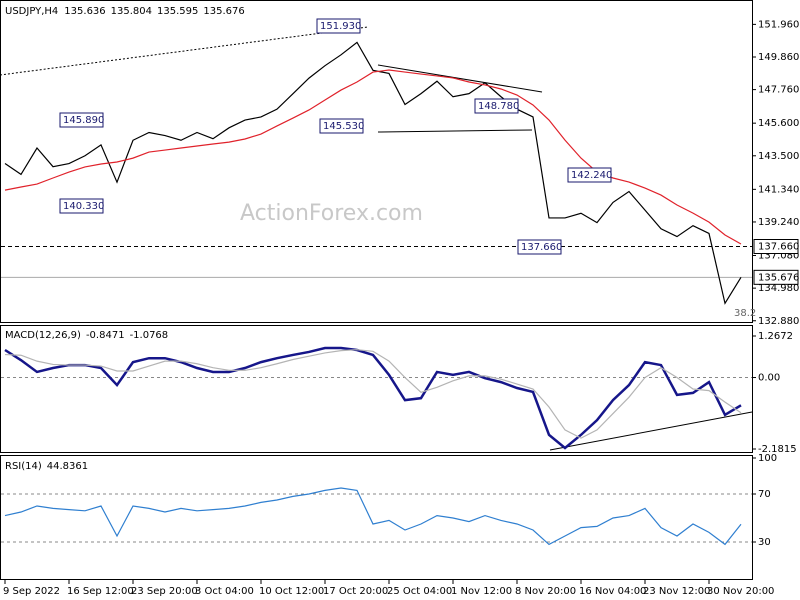 The height and width of the screenshot is (600, 800). I want to click on y-tick-label: 70, so click(764, 494).